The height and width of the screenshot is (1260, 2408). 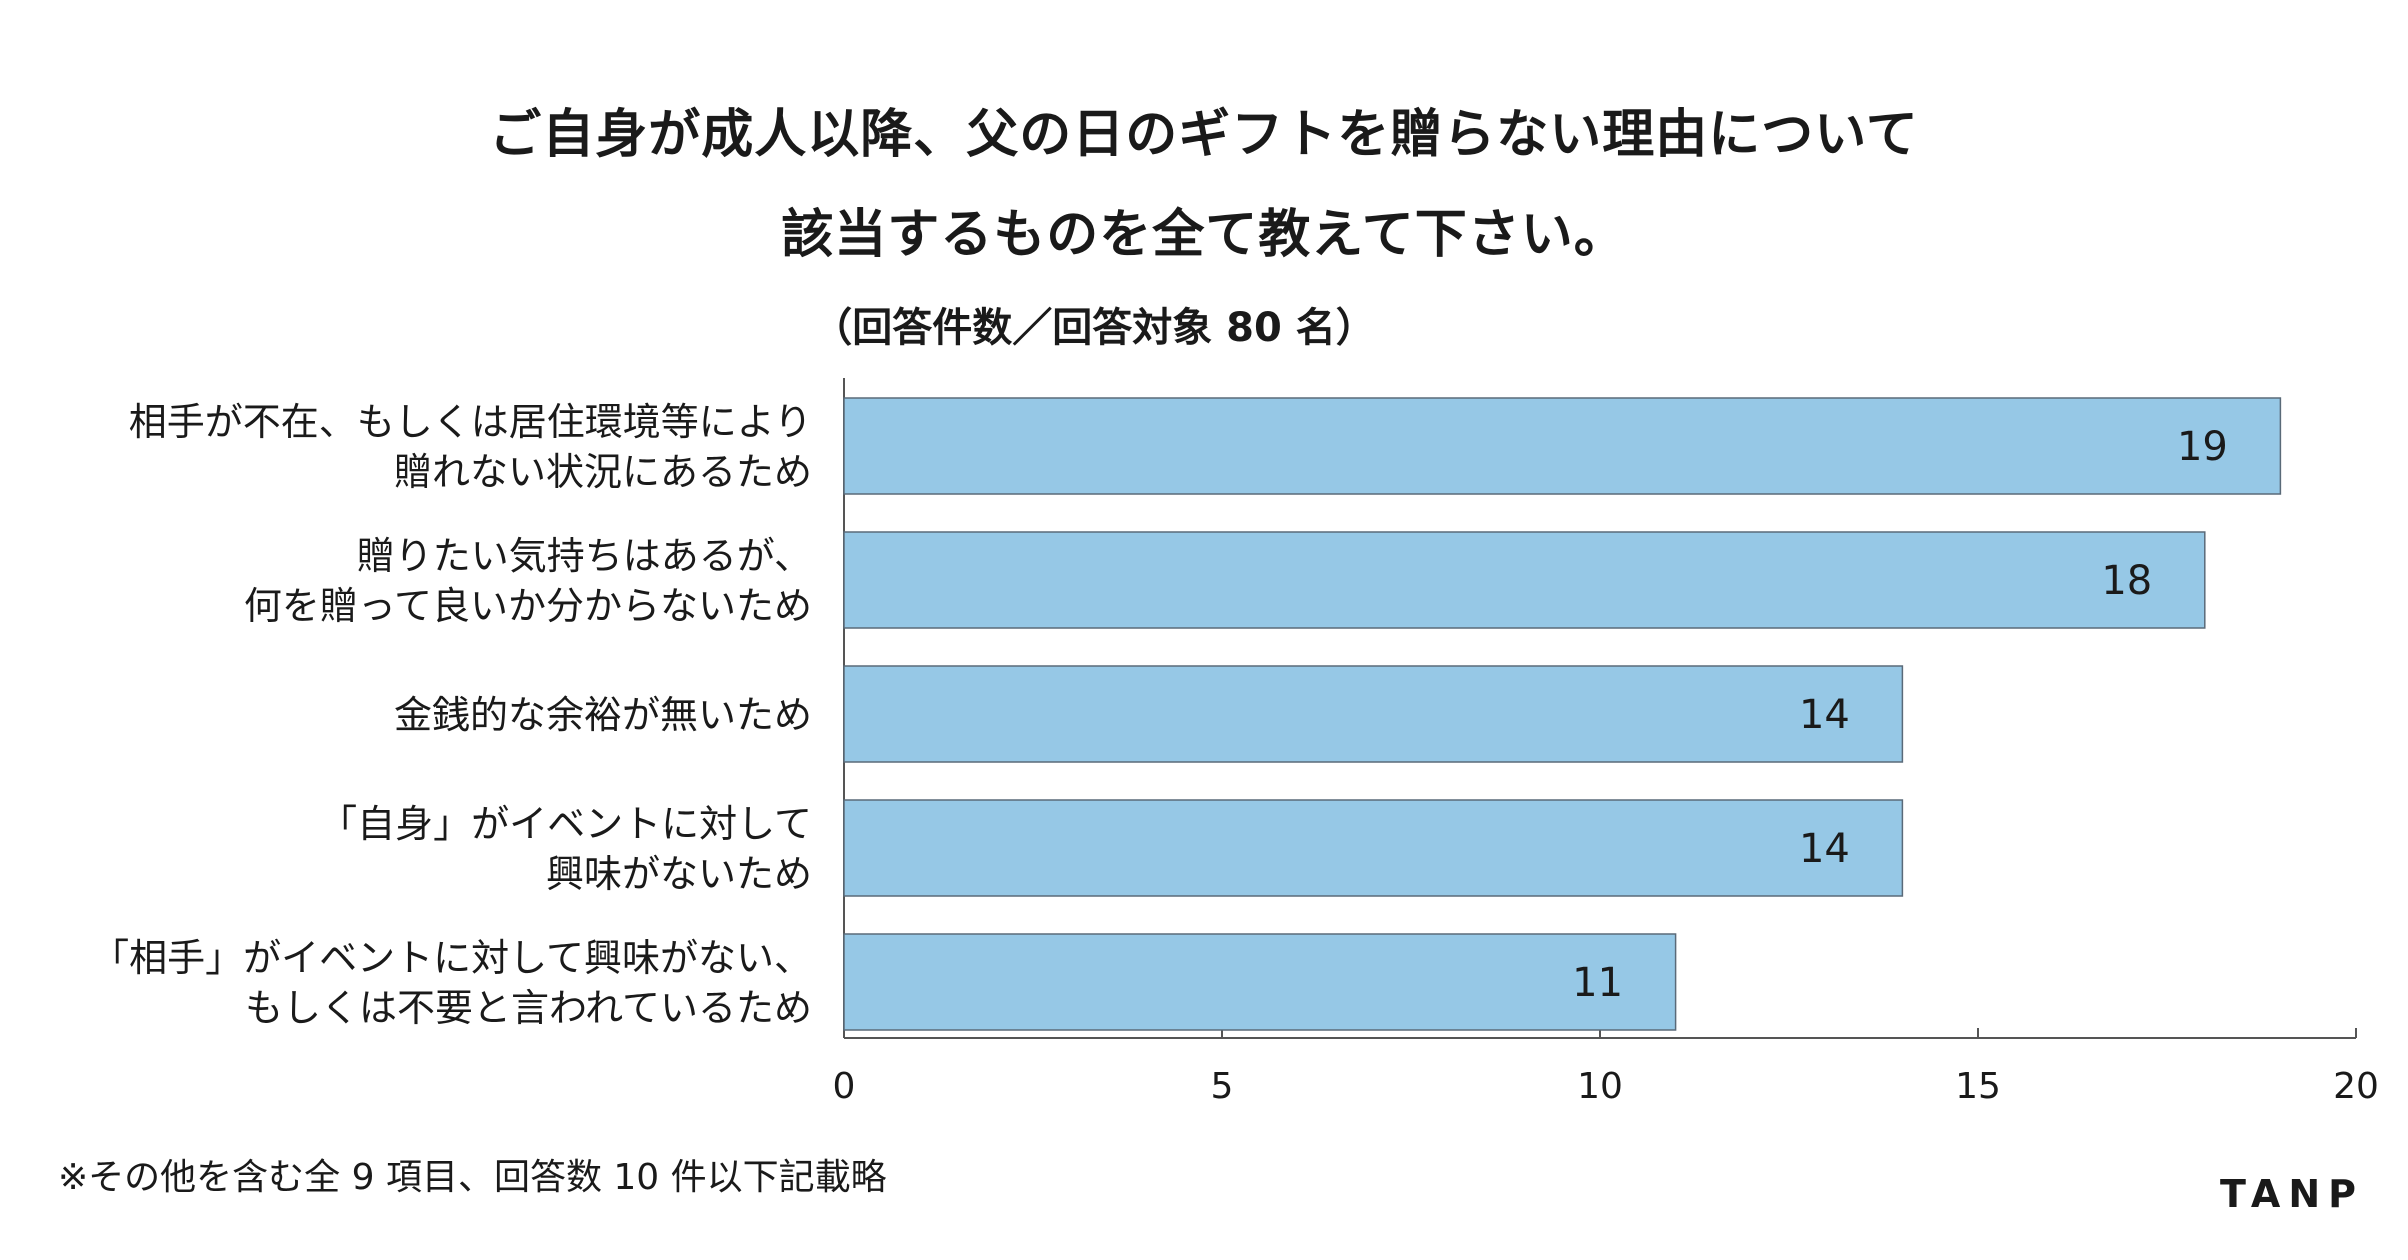 I want to click on bar-value-label: 18, so click(x=2126, y=581).